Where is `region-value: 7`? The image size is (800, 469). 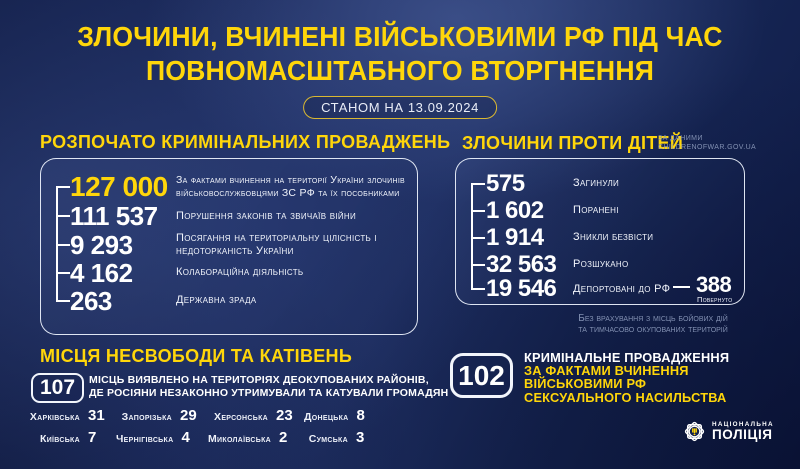 region-value: 7 is located at coordinates (92, 437).